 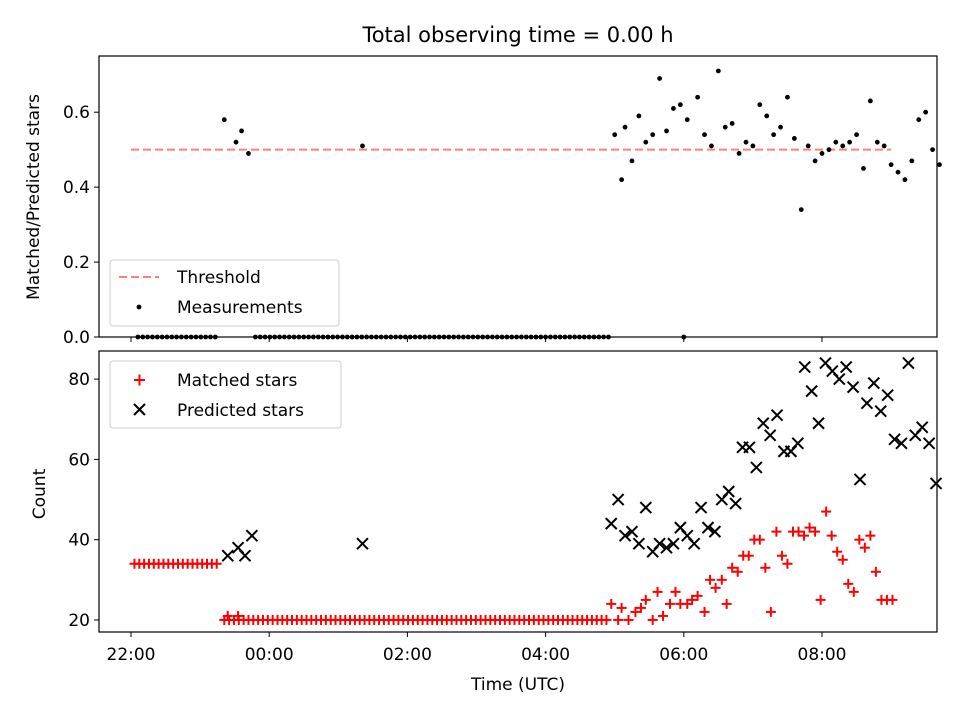 What do you see at coordinates (81, 225) in the screenshot?
I see `top-y-ticks: 0.0 0.2 0.4 0.6` at bounding box center [81, 225].